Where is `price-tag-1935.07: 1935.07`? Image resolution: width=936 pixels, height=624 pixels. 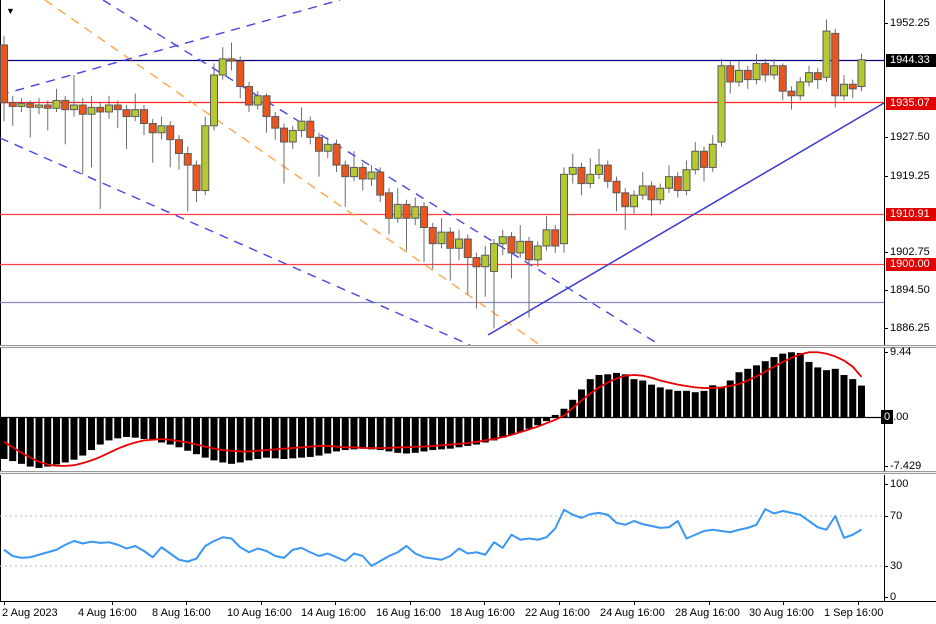 price-tag-1935.07: 1935.07 is located at coordinates (911, 103).